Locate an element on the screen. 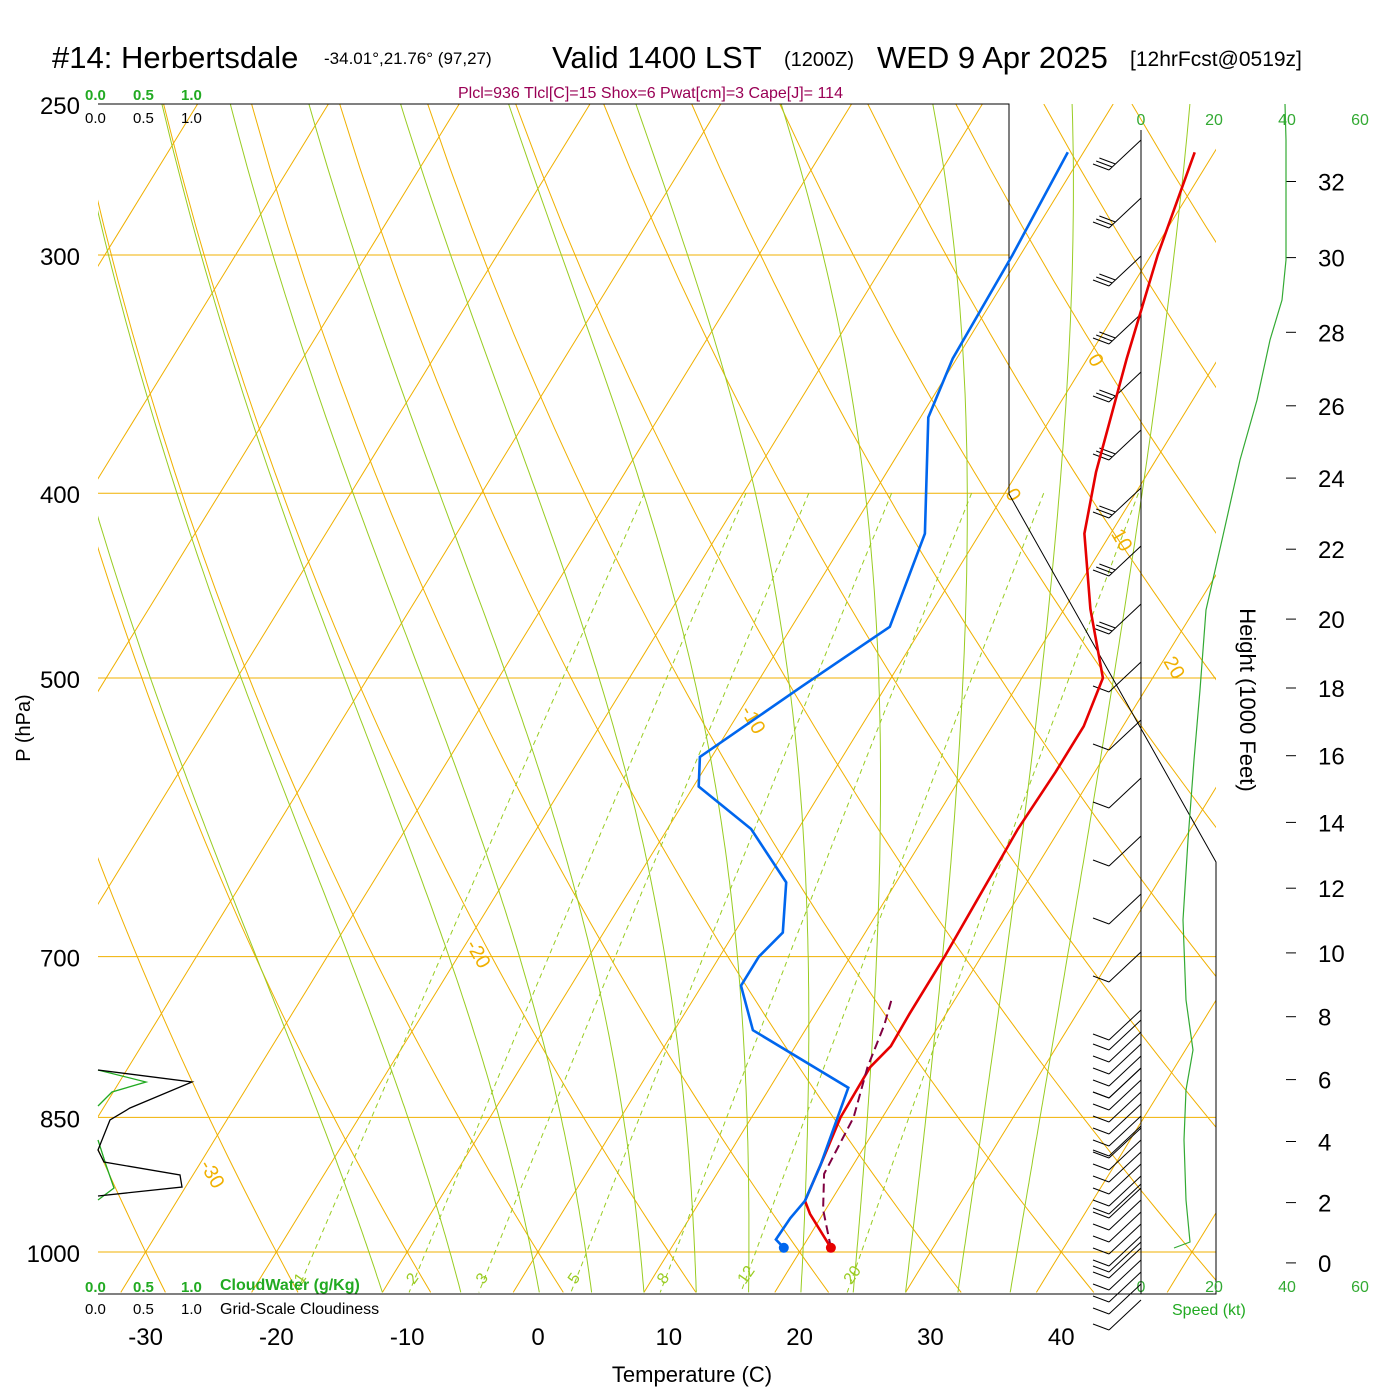  height-axis-label: Height (1000 Feet) is located at coordinates (1247, 699).